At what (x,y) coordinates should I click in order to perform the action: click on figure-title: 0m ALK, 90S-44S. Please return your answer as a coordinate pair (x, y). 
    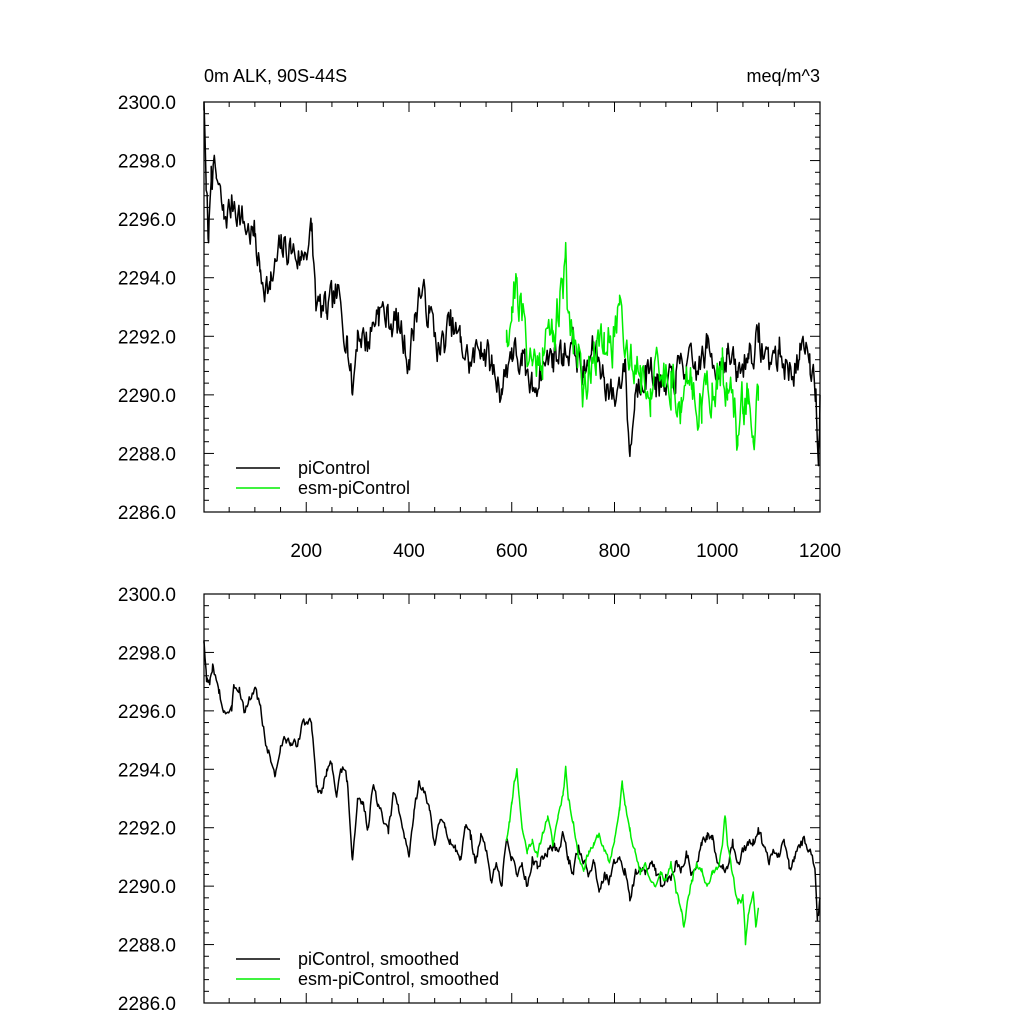
    Looking at the image, I should click on (275, 76).